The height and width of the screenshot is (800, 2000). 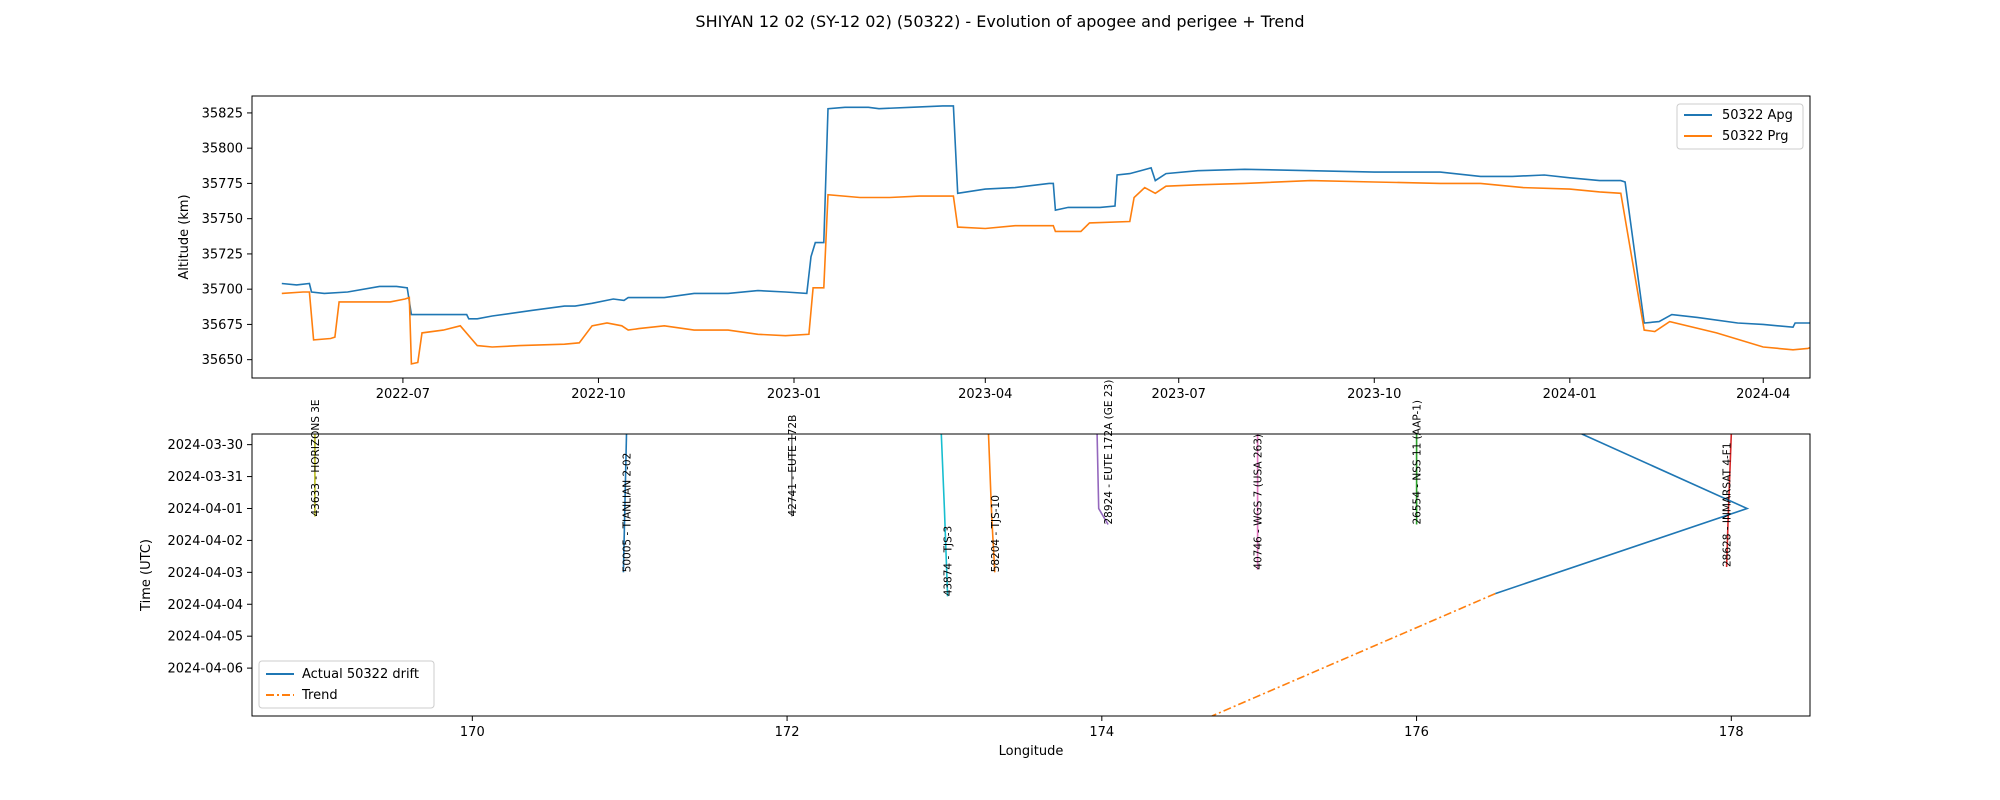 What do you see at coordinates (222, 254) in the screenshot?
I see `y-tick-label: 35725` at bounding box center [222, 254].